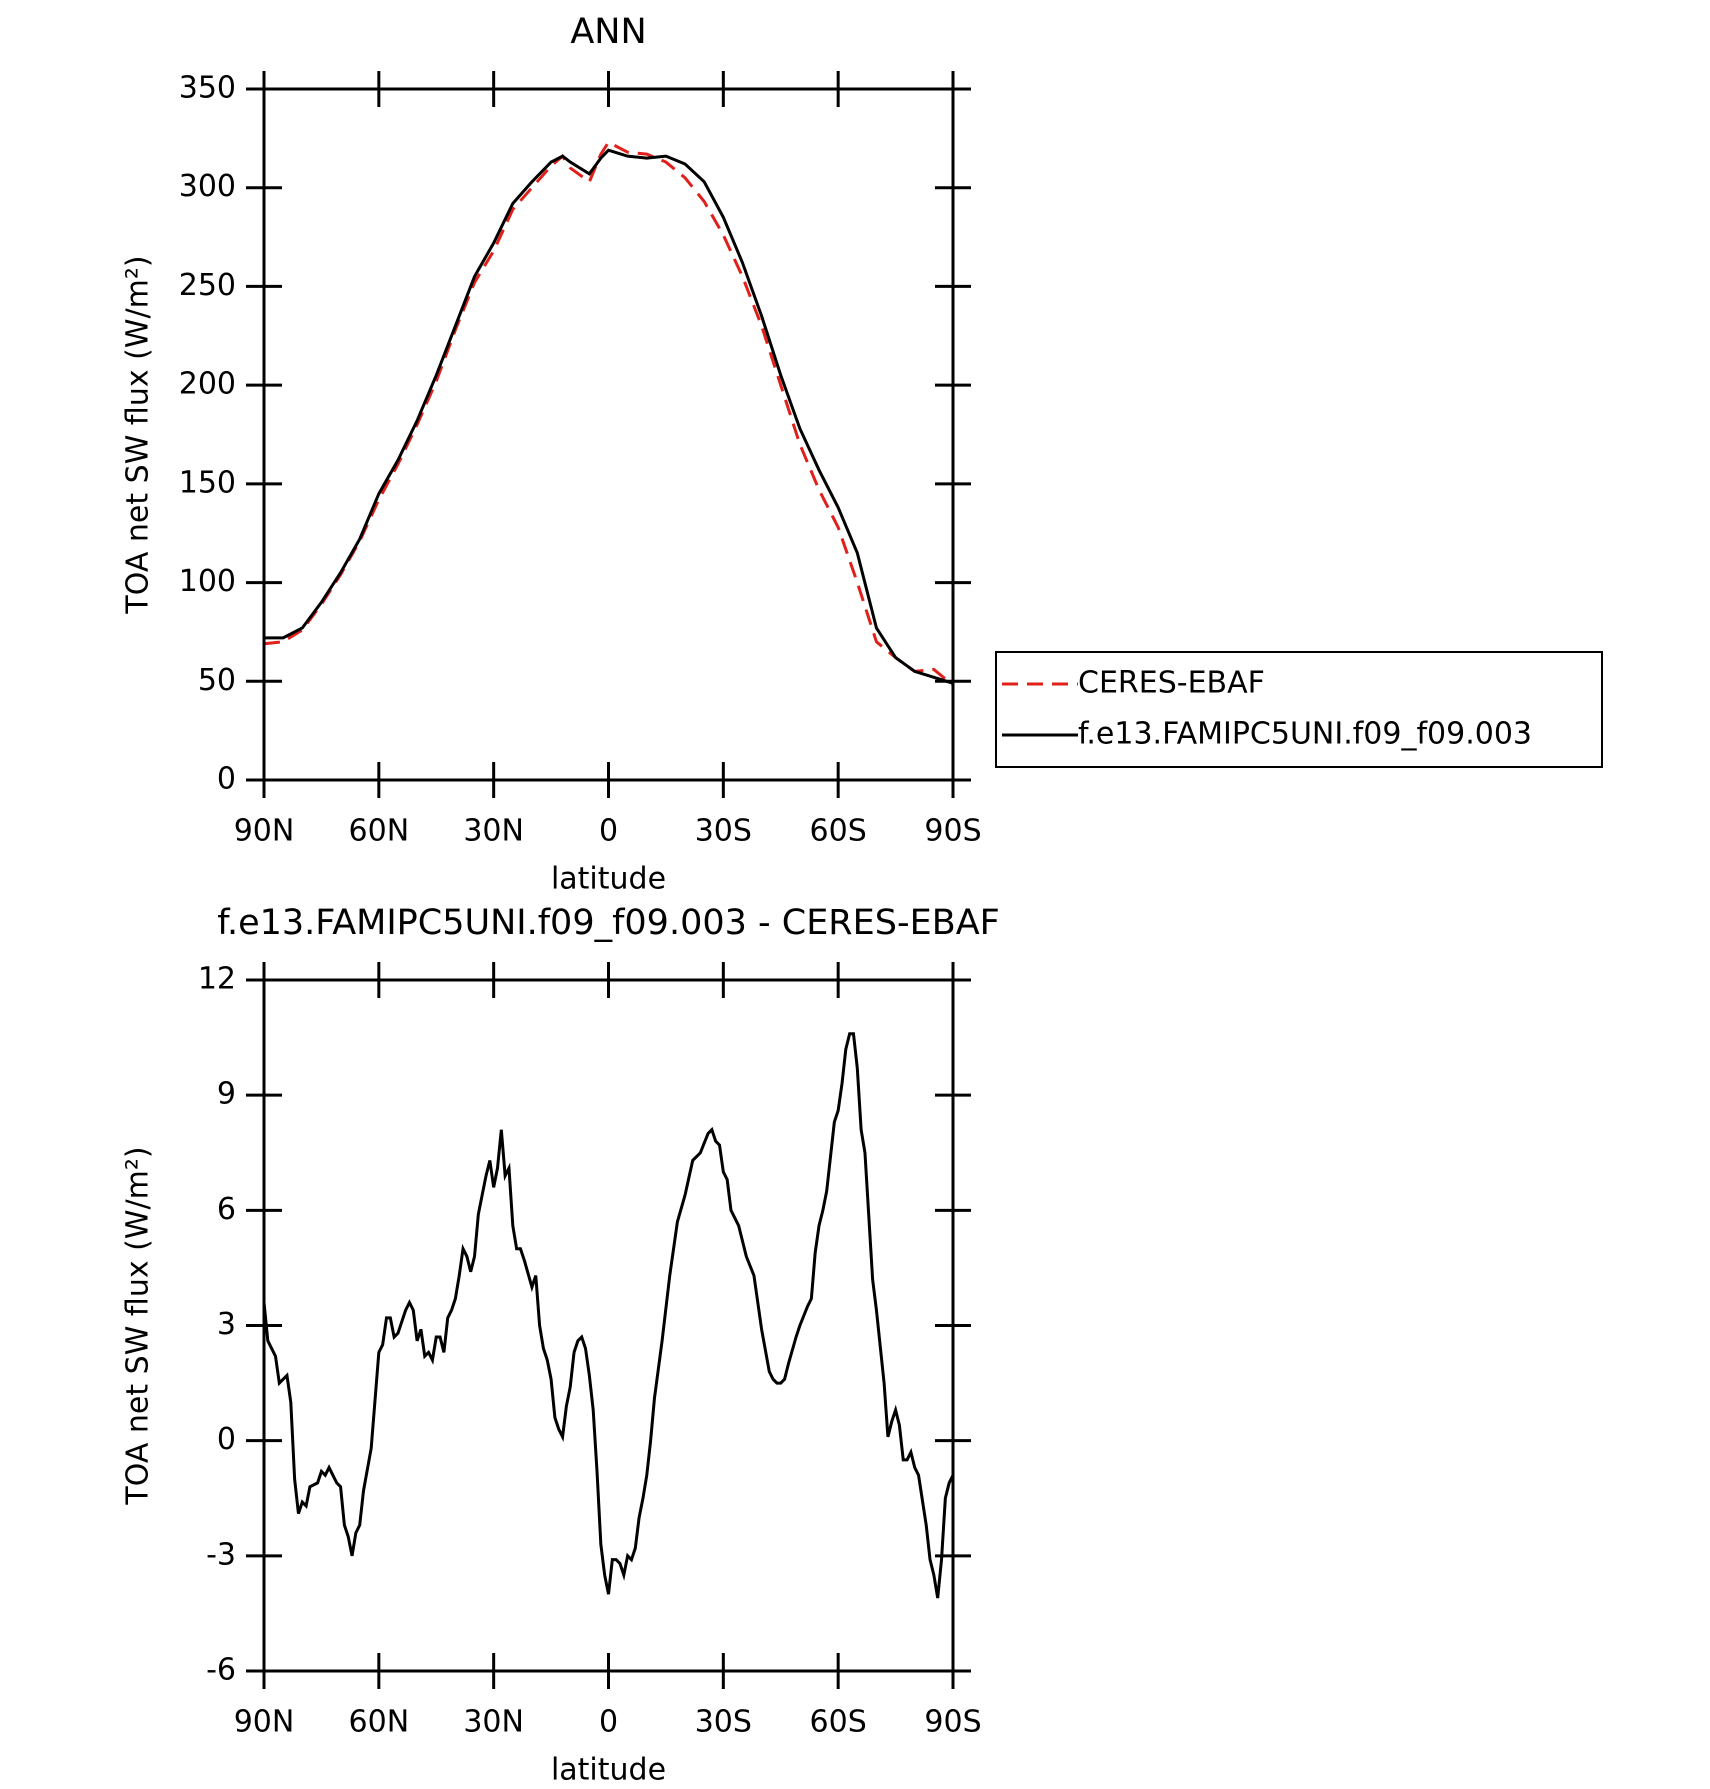  What do you see at coordinates (207, 285) in the screenshot?
I see `y-tick-label: 250` at bounding box center [207, 285].